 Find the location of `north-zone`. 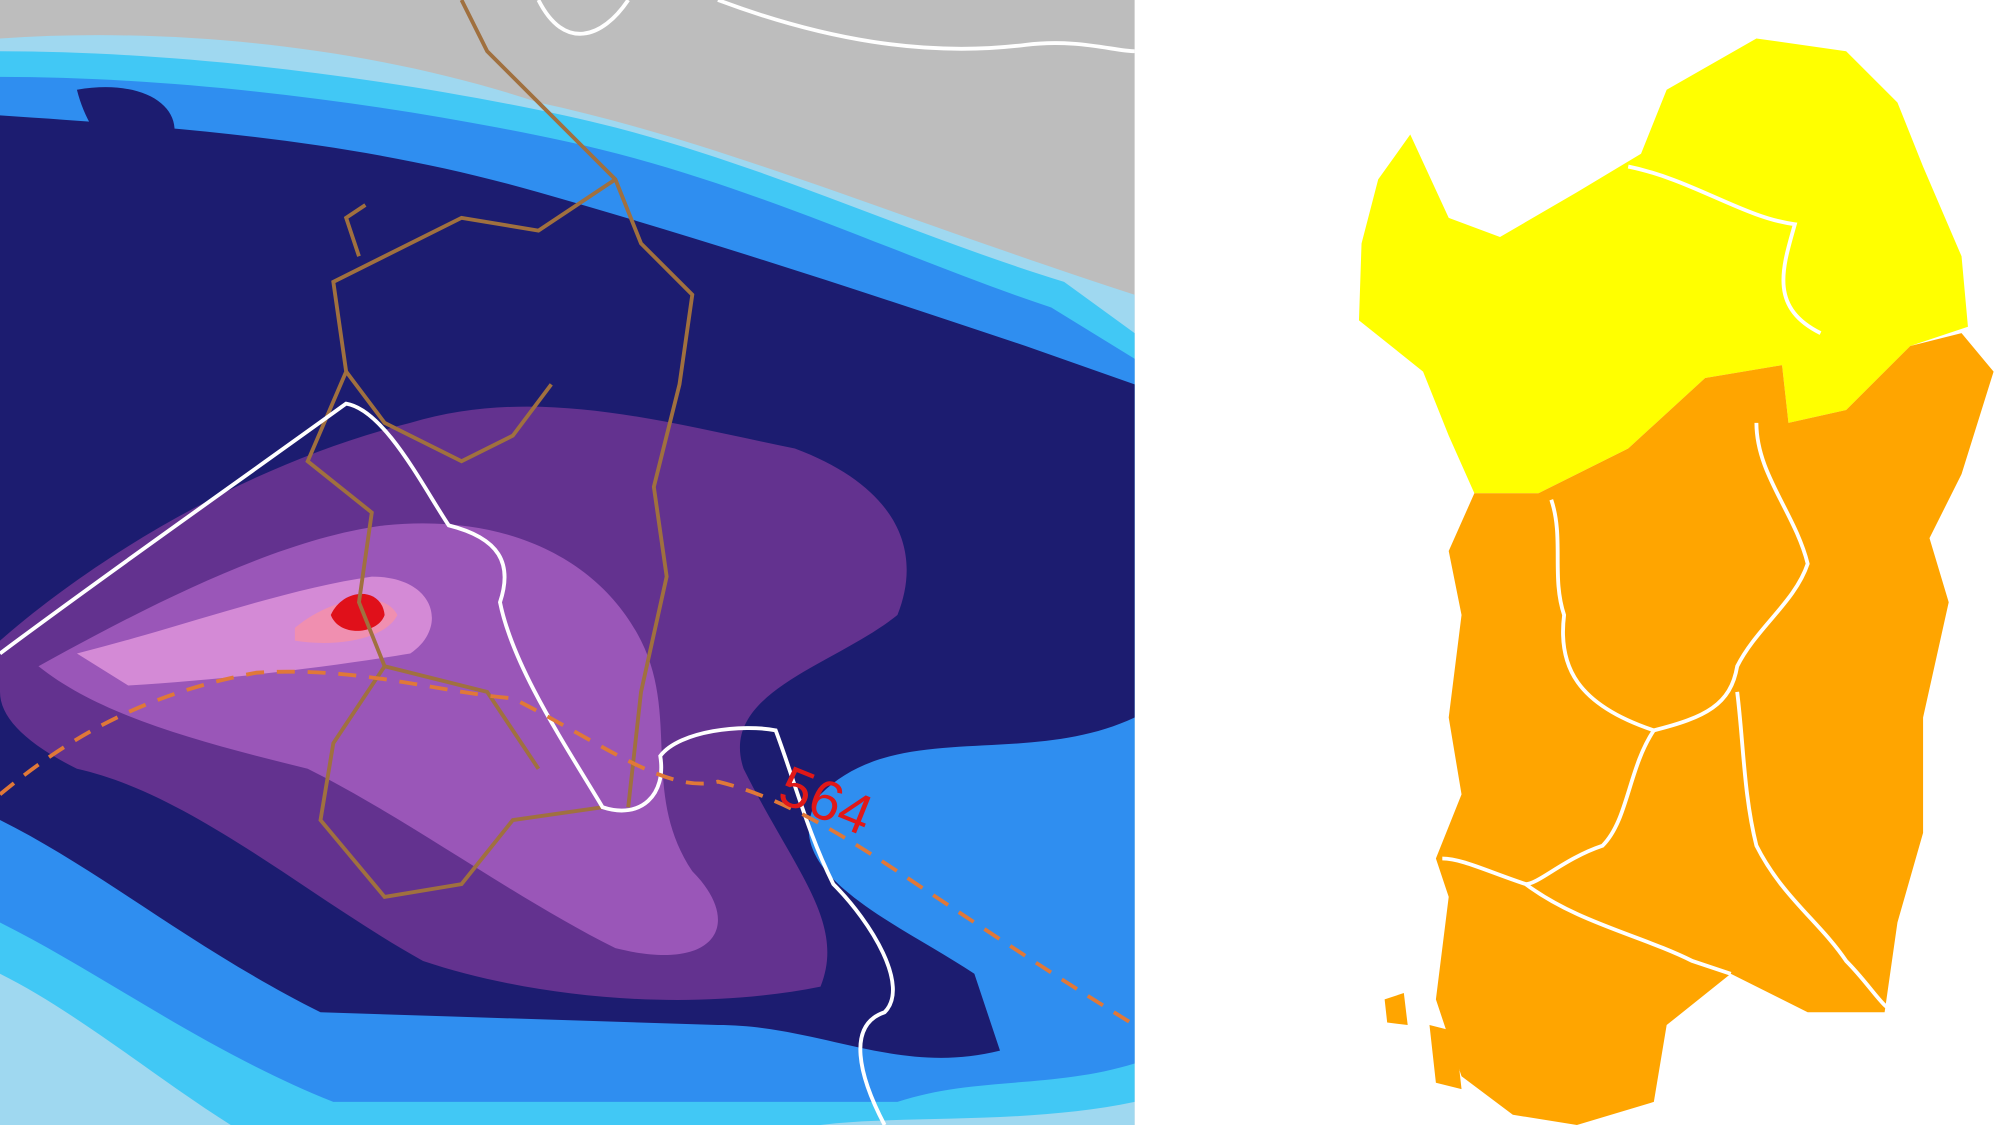

north-zone is located at coordinates (1663, 266).